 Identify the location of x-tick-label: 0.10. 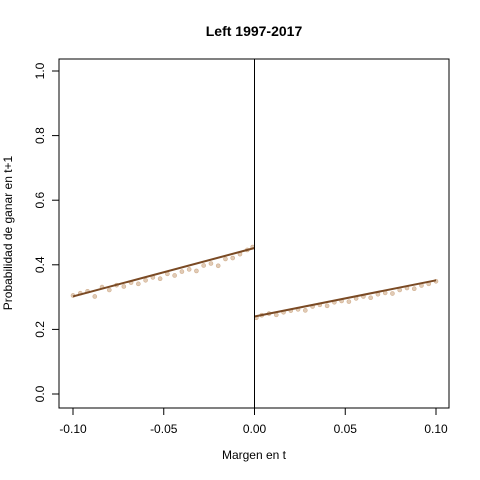
(436, 429).